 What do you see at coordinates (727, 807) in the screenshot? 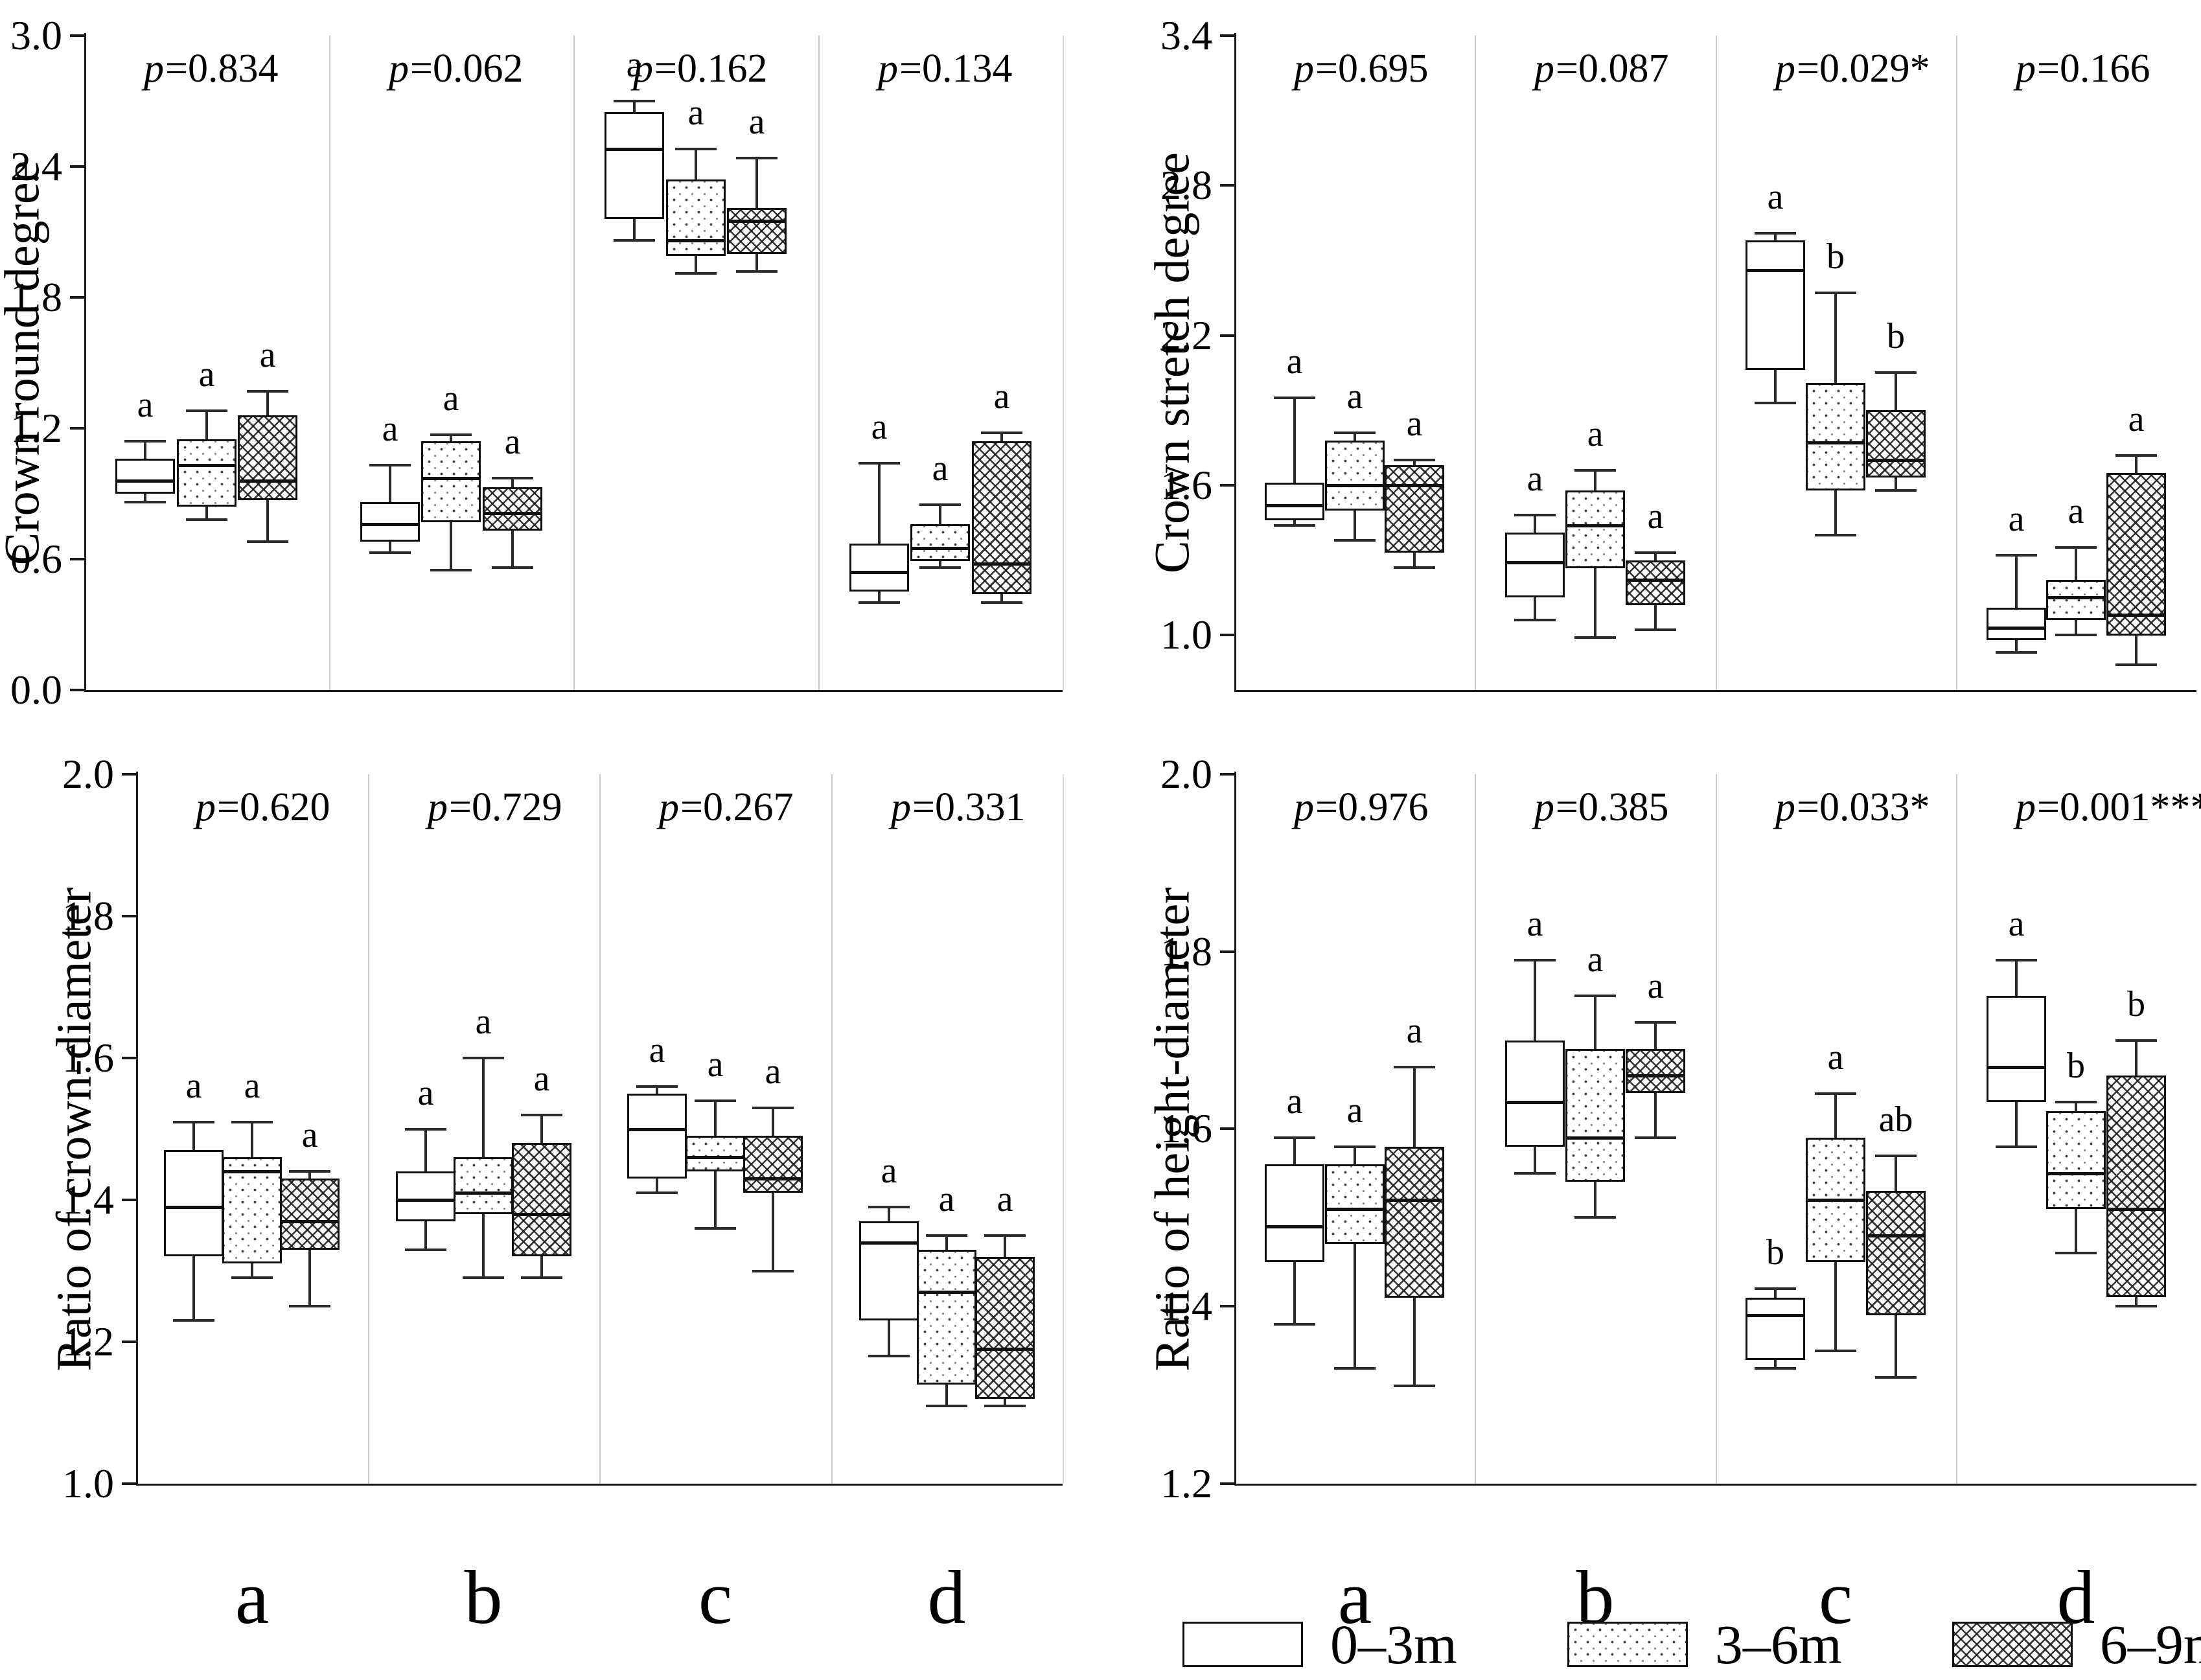
I see `p-value-label: p=0.267` at bounding box center [727, 807].